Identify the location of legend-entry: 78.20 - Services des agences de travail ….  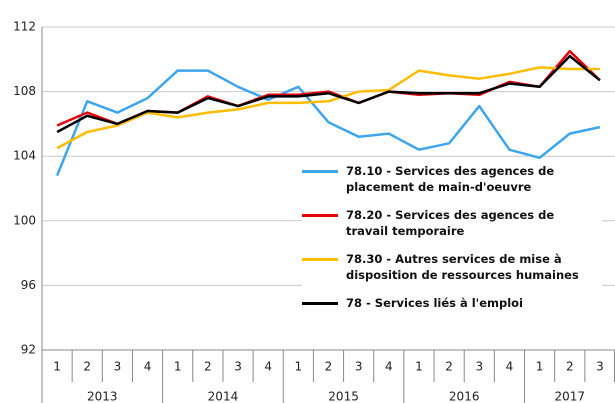
(452, 223).